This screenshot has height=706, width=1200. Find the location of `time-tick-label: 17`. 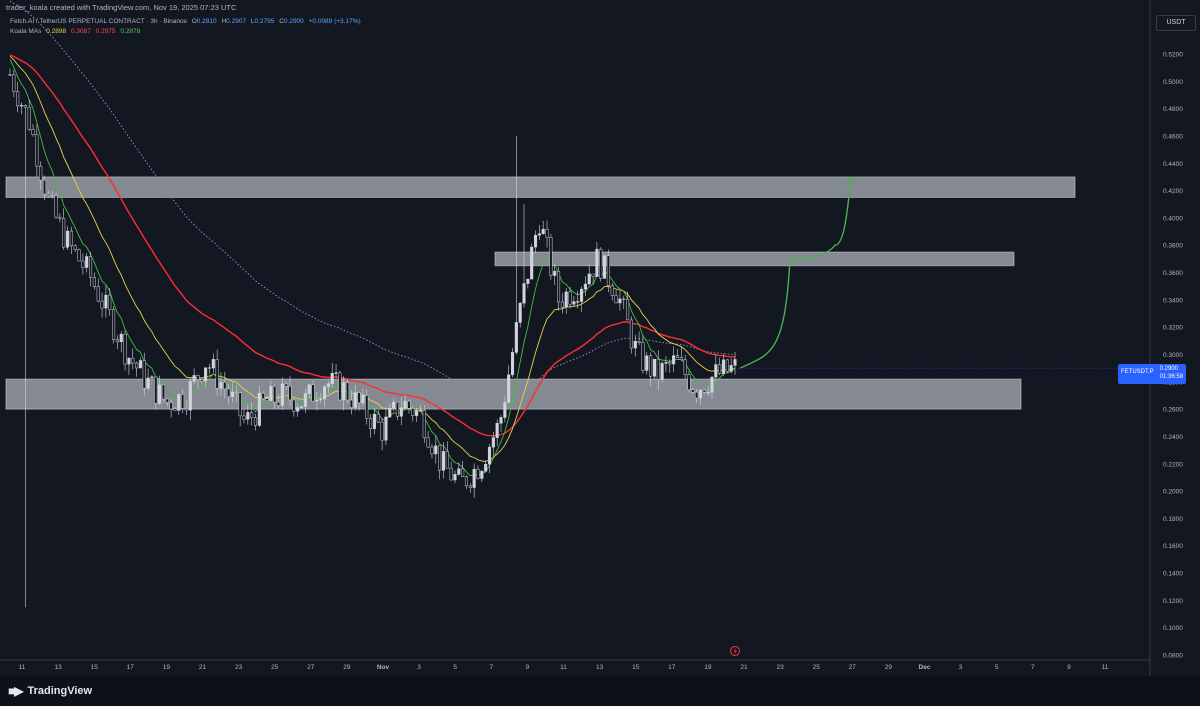

time-tick-label: 17 is located at coordinates (672, 667).